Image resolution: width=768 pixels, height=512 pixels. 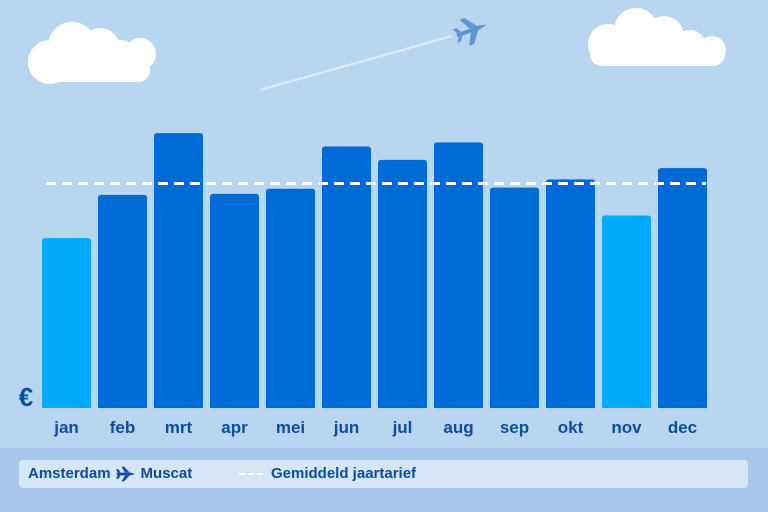 I want to click on tick-label-nov: nov, so click(x=626, y=427).